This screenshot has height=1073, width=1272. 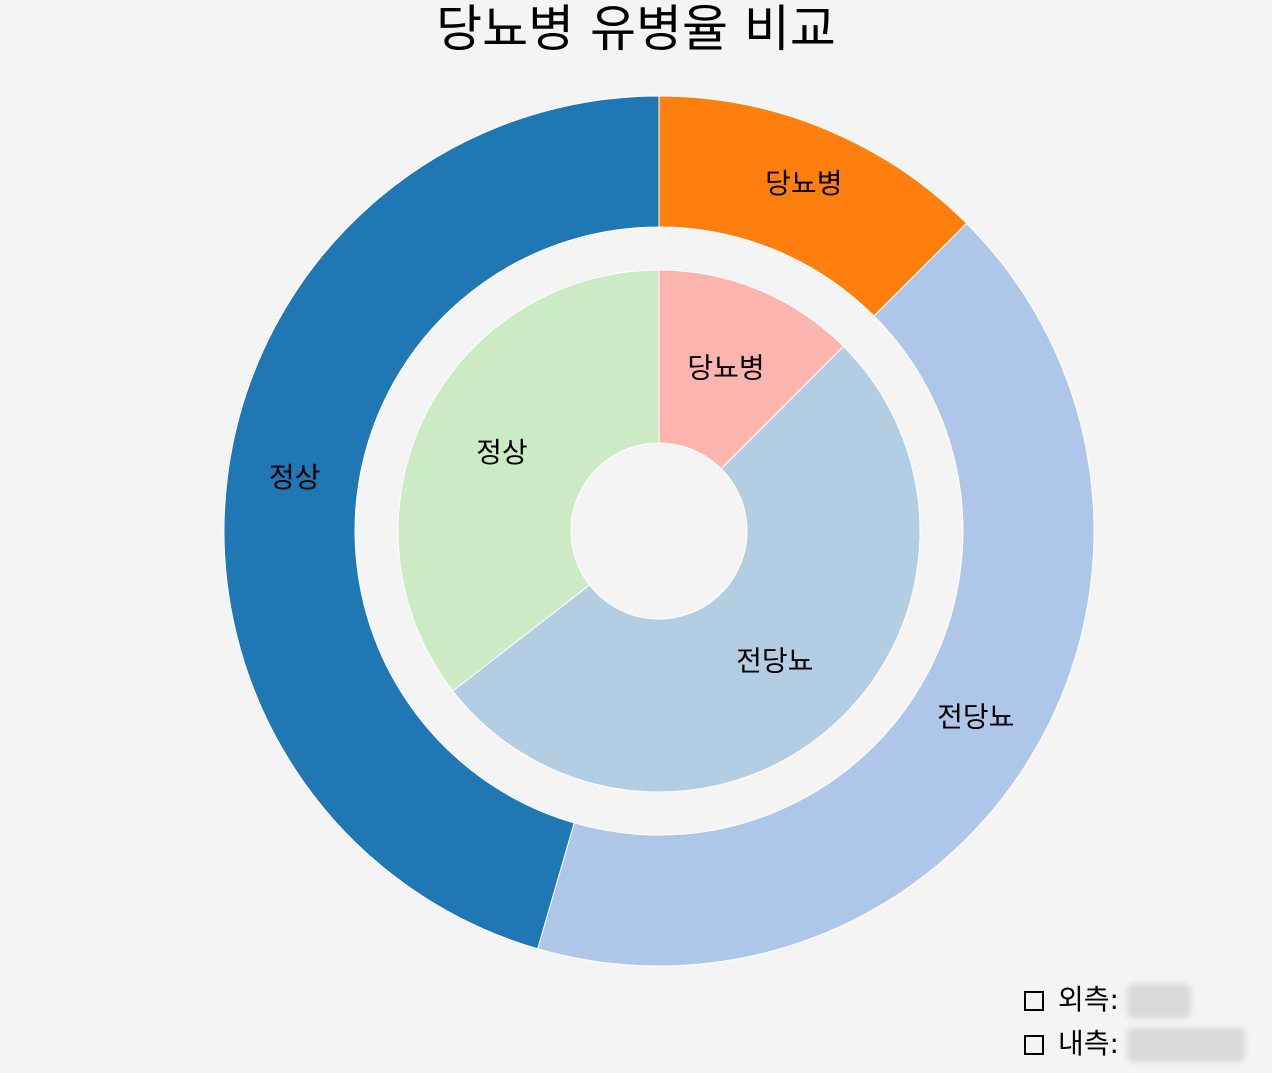 I want to click on legend-outer-label: 외측:, so click(x=1088, y=999).